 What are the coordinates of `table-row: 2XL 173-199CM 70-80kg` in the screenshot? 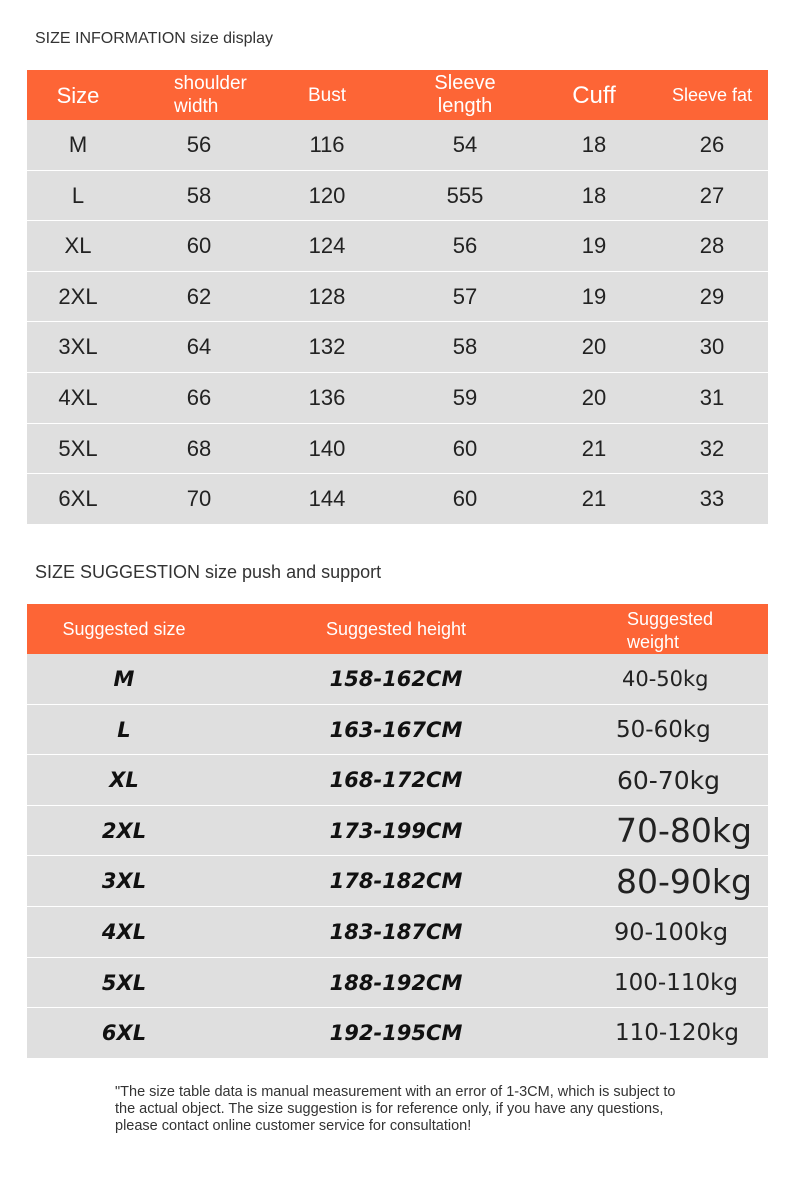 It's located at (397, 831).